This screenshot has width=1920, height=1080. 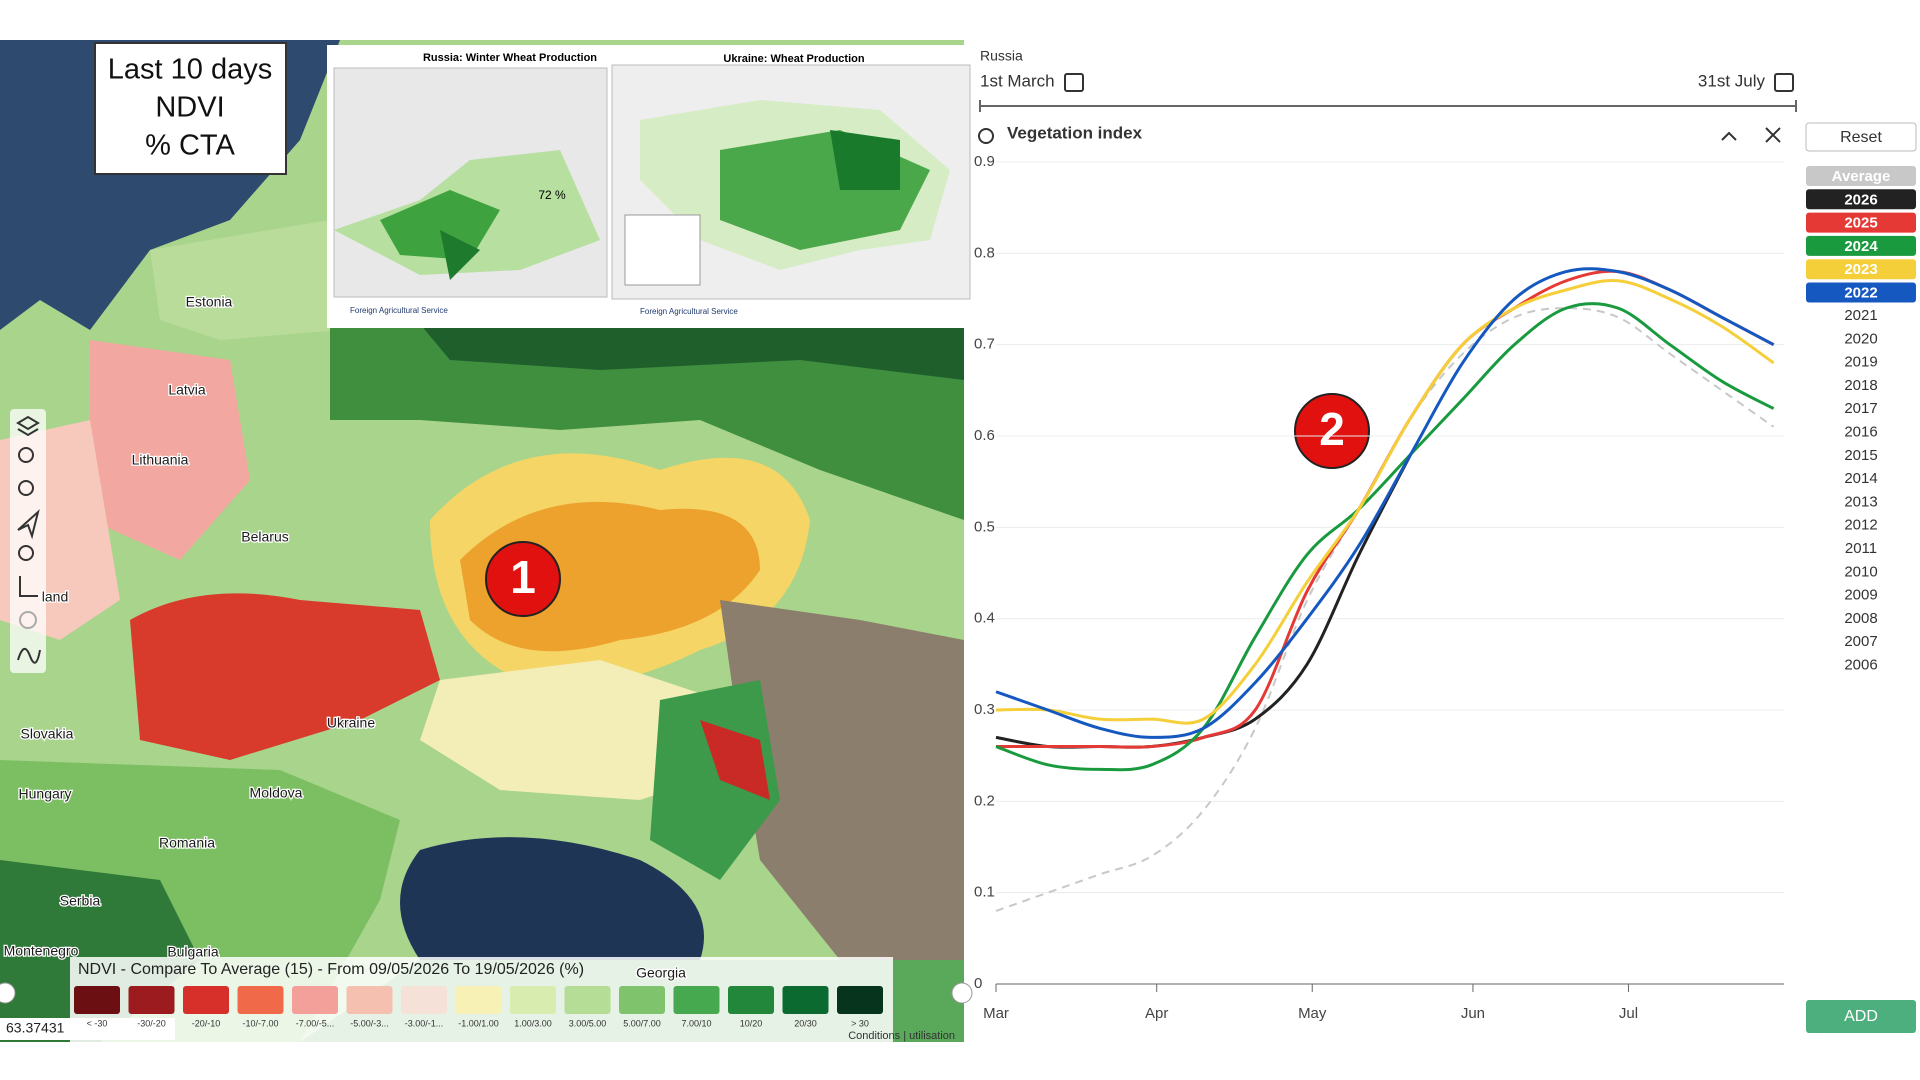 What do you see at coordinates (1732, 80) in the screenshot?
I see `end-date: 31st July` at bounding box center [1732, 80].